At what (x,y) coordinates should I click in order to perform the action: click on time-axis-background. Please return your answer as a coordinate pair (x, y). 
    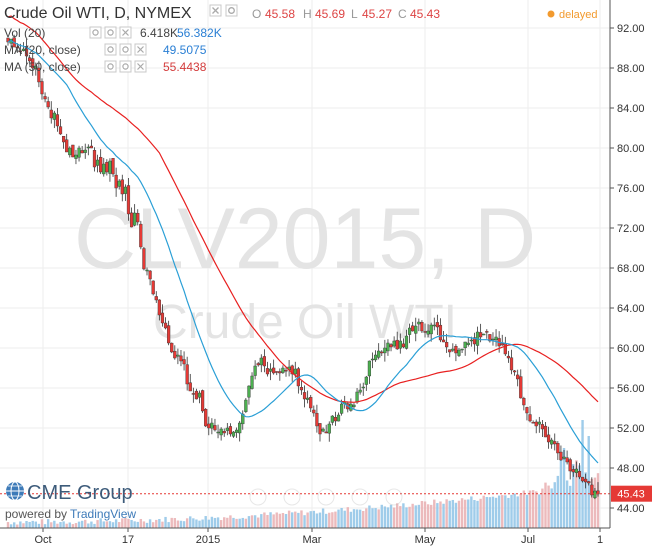
    Looking at the image, I should click on (326, 540).